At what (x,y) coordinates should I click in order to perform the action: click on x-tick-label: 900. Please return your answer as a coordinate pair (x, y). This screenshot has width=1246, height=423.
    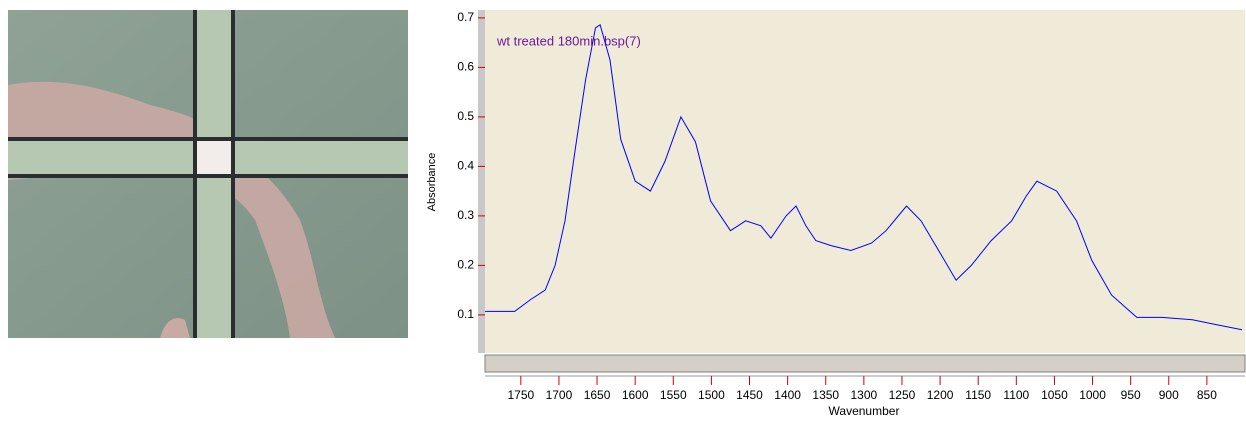
    Looking at the image, I should click on (1169, 395).